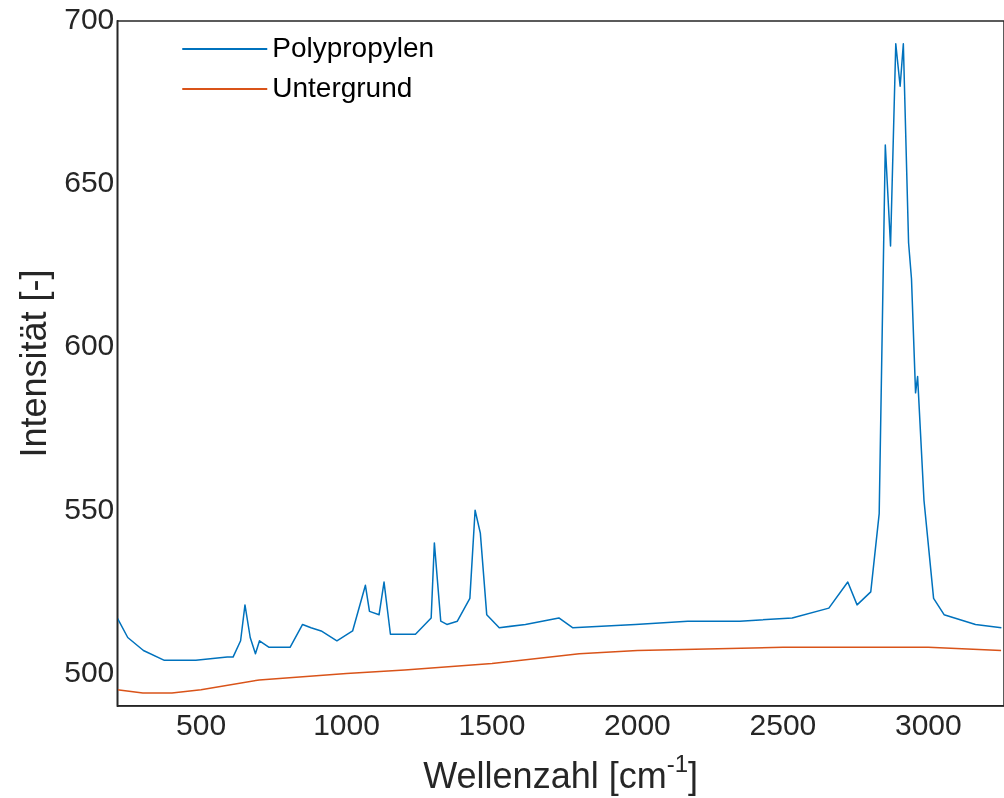 The image size is (1004, 798). Describe the element at coordinates (637, 725) in the screenshot. I see `x-tick-label: 2000` at that location.